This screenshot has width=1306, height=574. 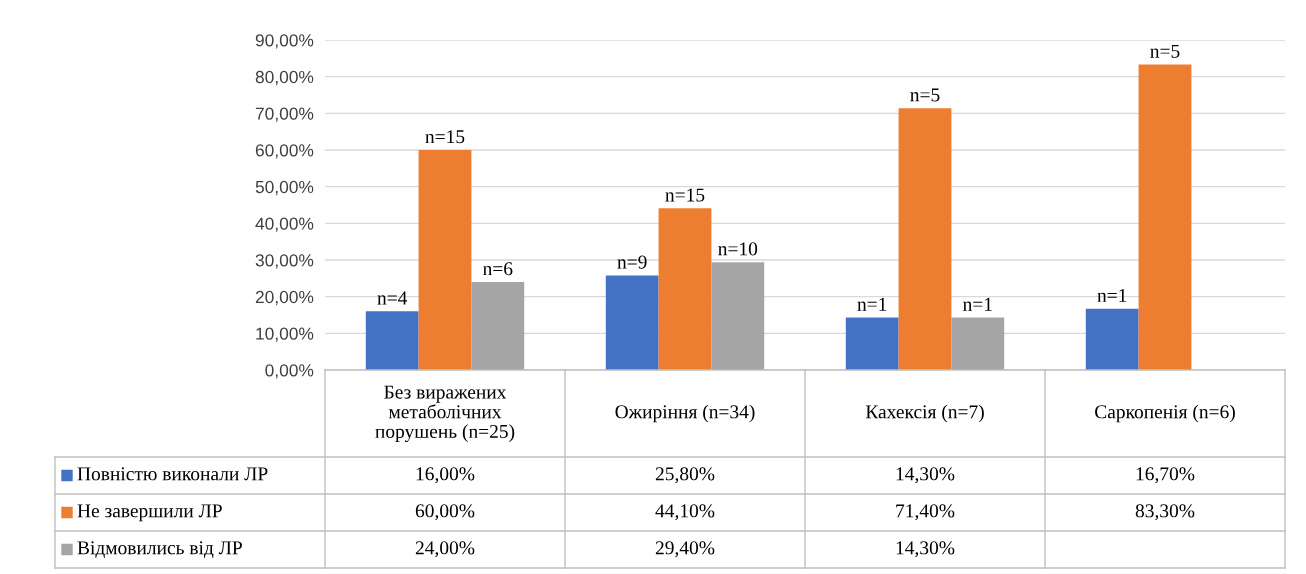 I want to click on x-tick-label: Ожиріння (n=34), so click(x=685, y=413).